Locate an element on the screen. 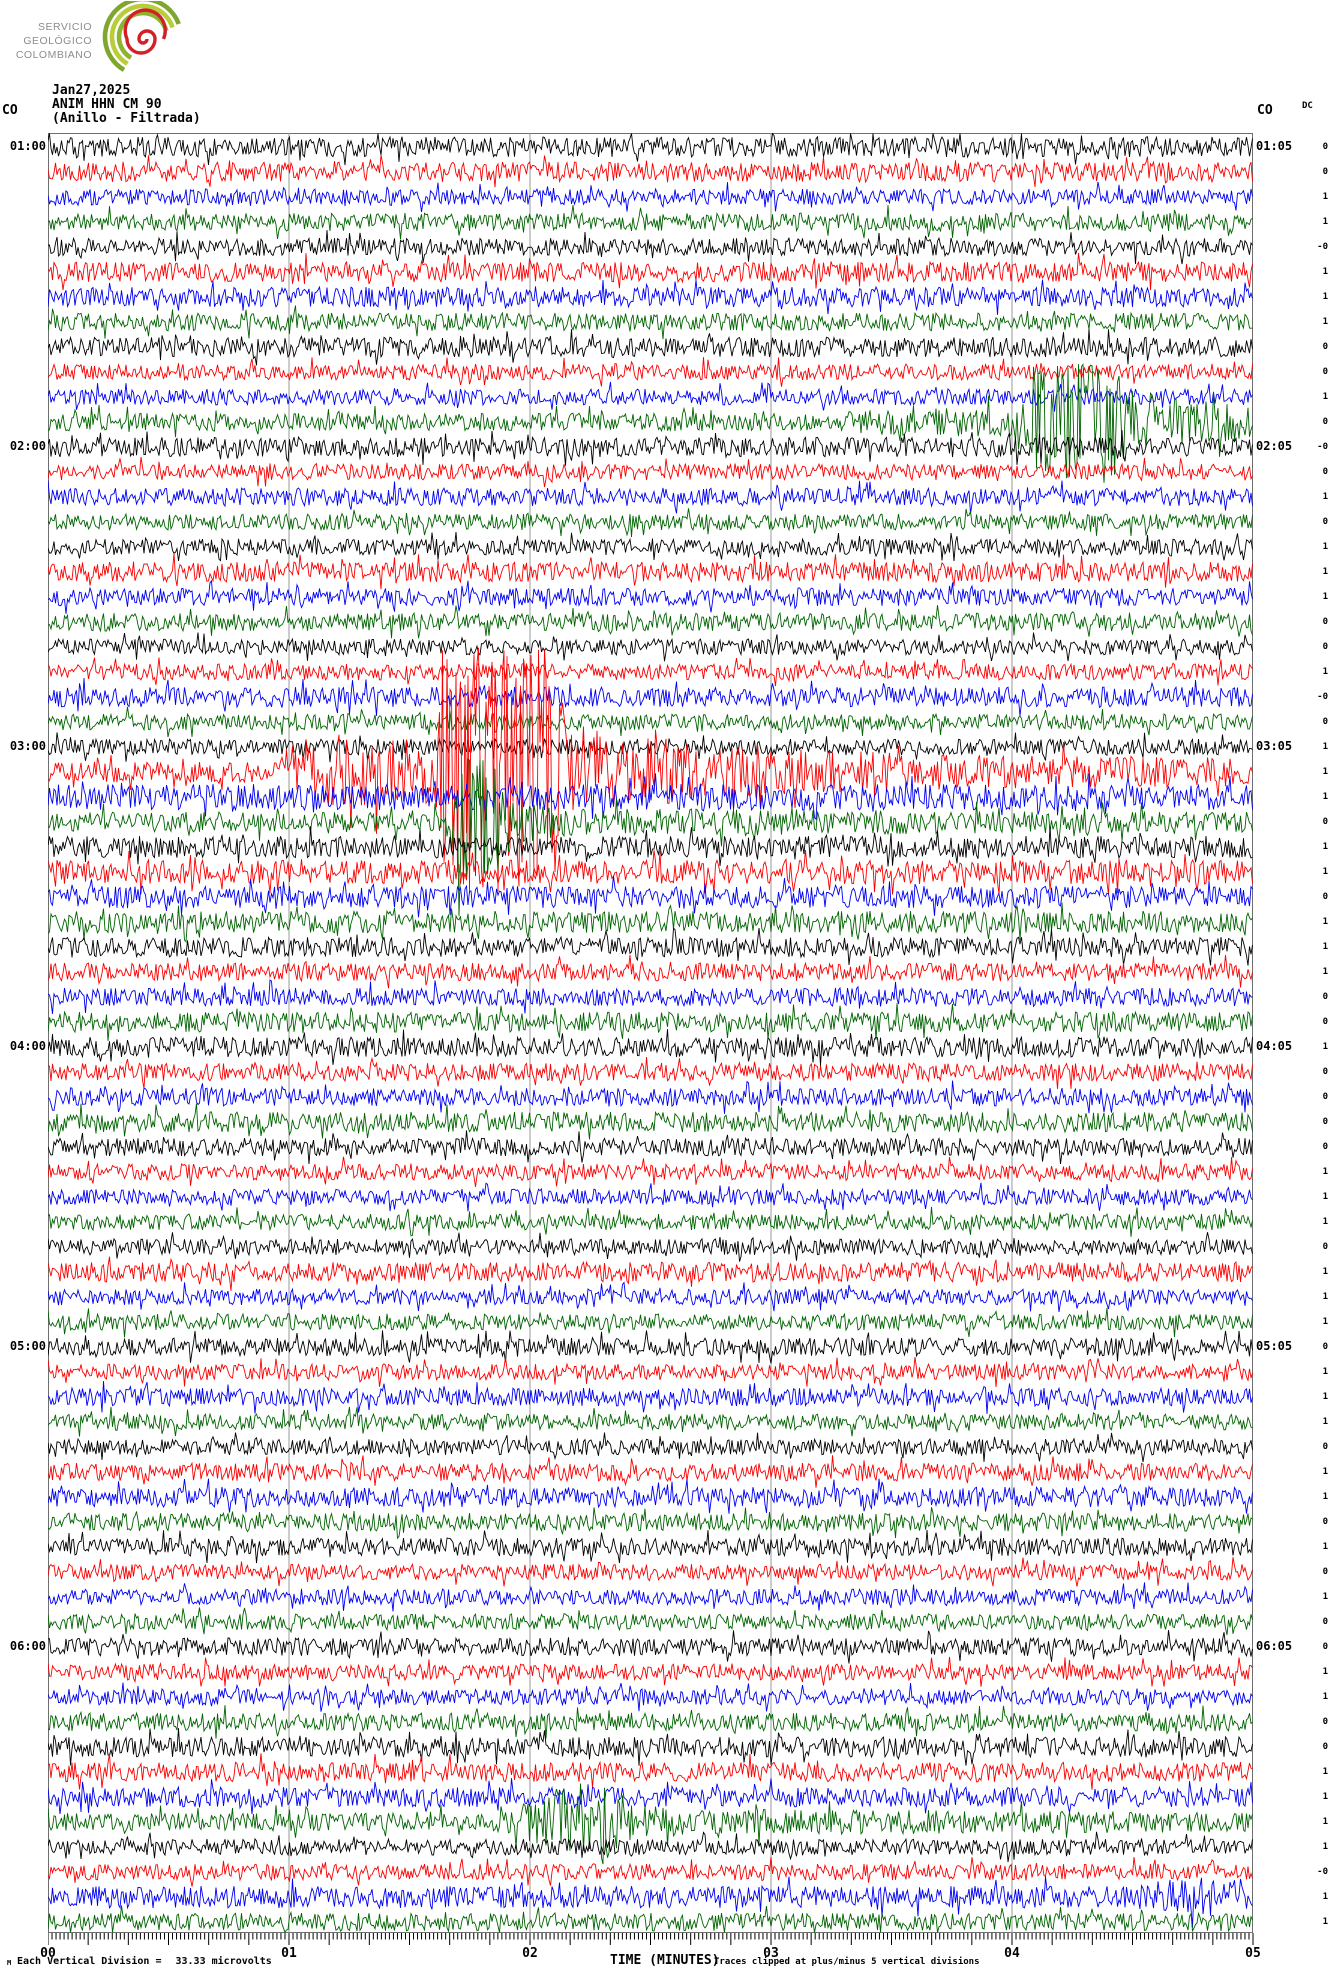 The height and width of the screenshot is (1978, 1330). dc-value-row-35: 0 is located at coordinates (1325, 1022).